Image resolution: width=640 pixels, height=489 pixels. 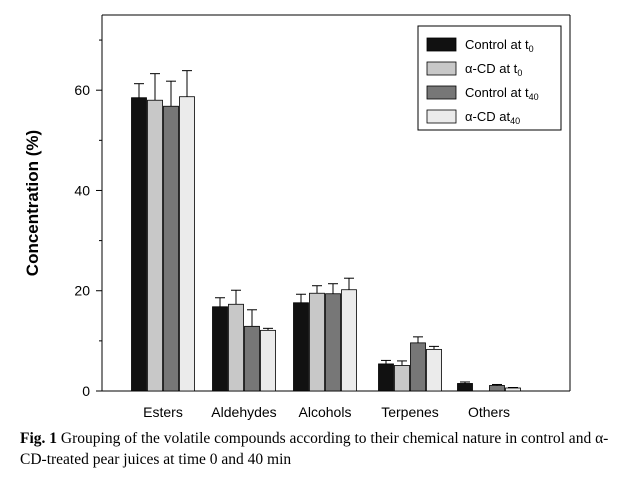 What do you see at coordinates (499, 45) in the screenshot?
I see `legend-label-1: Control at t0` at bounding box center [499, 45].